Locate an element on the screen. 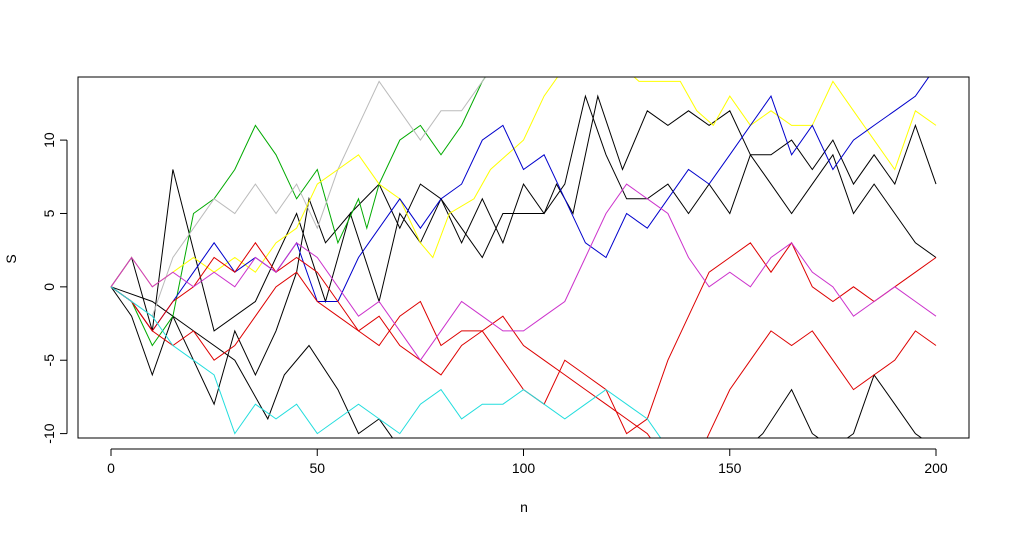  x-tick-label: 150 is located at coordinates (730, 468).